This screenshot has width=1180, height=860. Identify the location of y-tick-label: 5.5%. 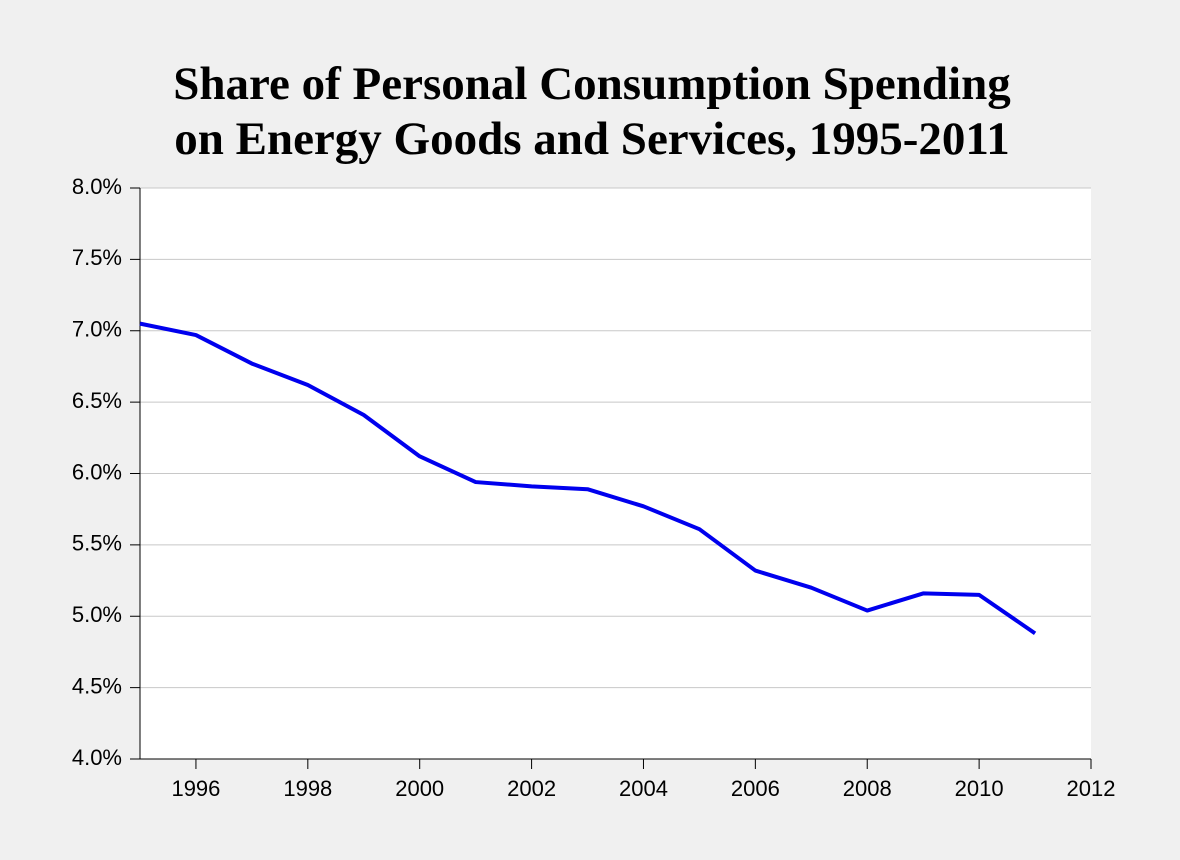
(97, 543).